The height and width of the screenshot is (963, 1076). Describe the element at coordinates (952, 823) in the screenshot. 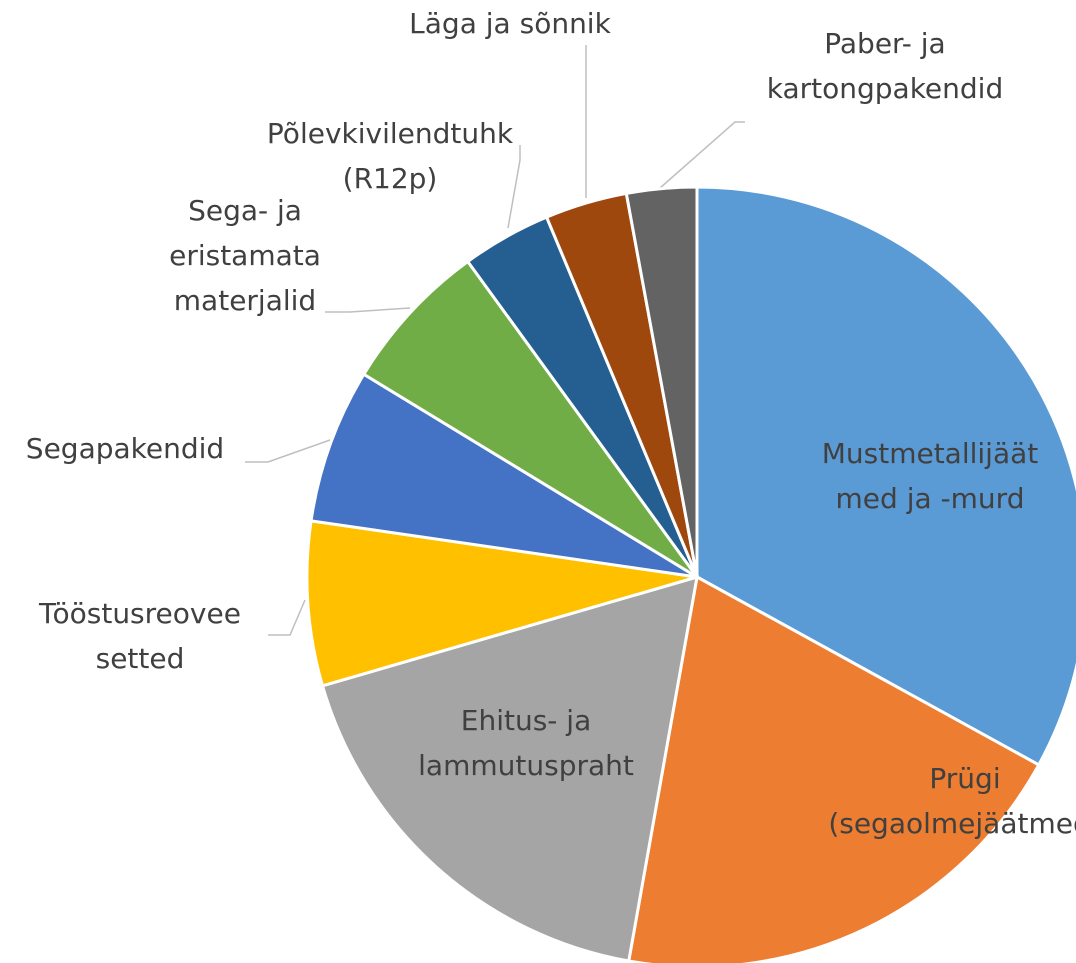

I see `label-line: (segaolmejäätmed)` at that location.